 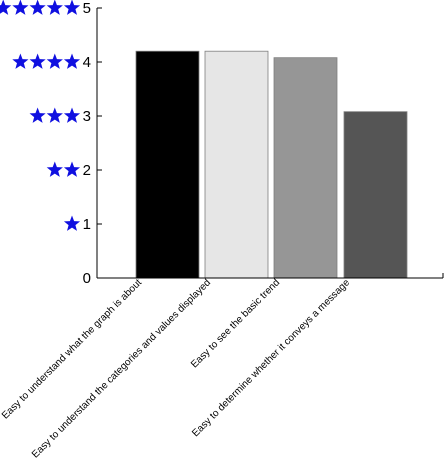 What do you see at coordinates (87, 62) in the screenshot?
I see `y-tick-label: 4` at bounding box center [87, 62].